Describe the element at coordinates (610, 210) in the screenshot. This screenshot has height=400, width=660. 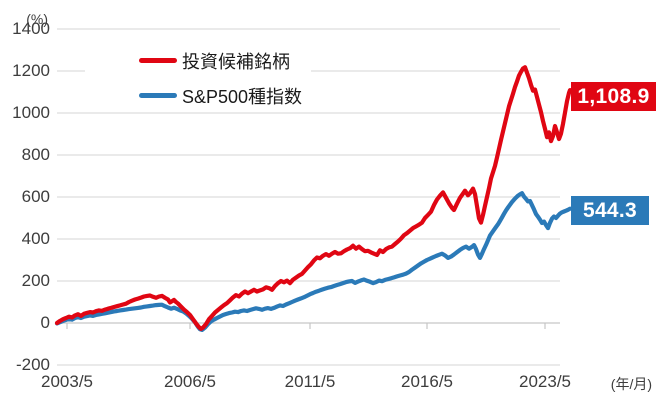
I see `end-value-badge-blue: 544.3` at that location.